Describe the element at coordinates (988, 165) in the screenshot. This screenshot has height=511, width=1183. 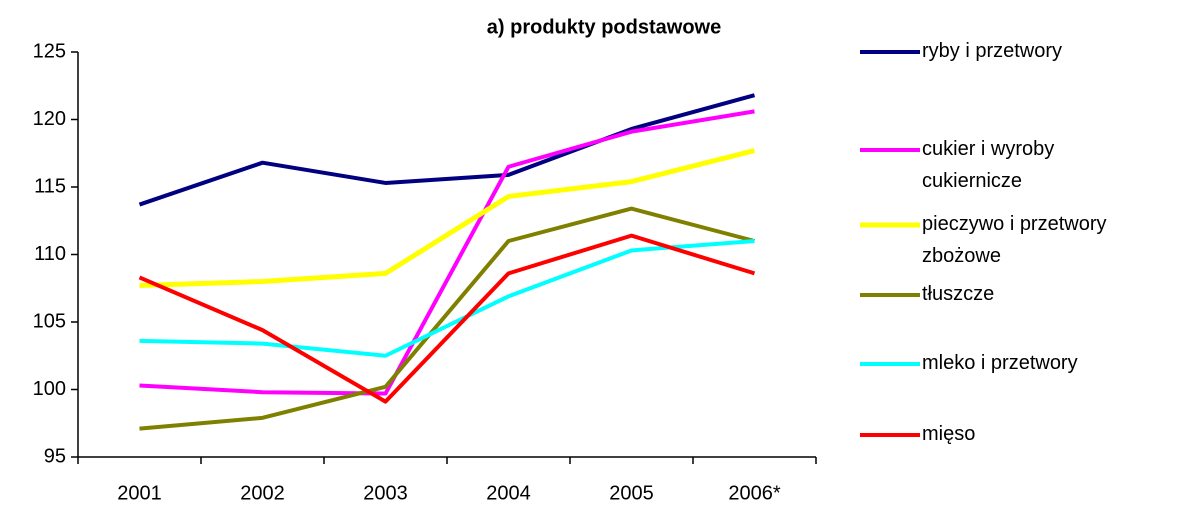
I see `legend-label: cukier i wyroby cukiernicze` at that location.